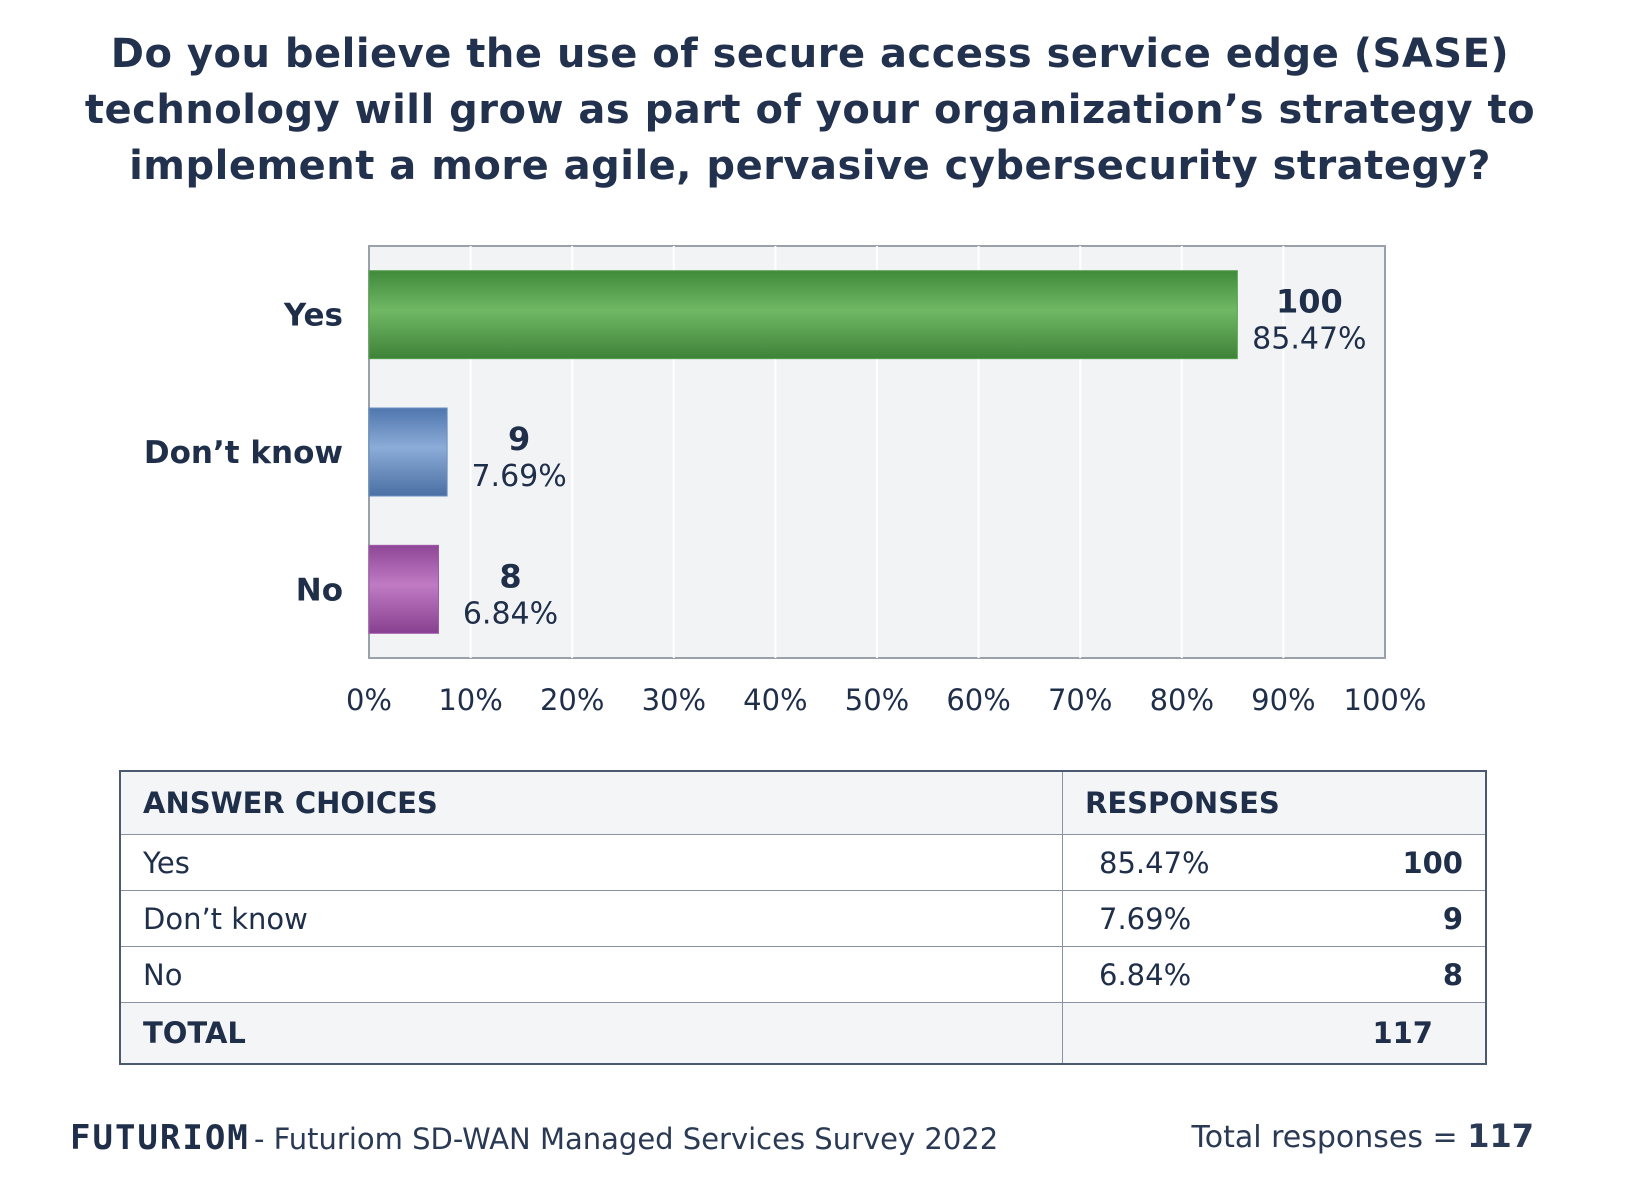 The height and width of the screenshot is (1186, 1634). Describe the element at coordinates (510, 613) in the screenshot. I see `bar-percent-label: 6.84%` at that location.